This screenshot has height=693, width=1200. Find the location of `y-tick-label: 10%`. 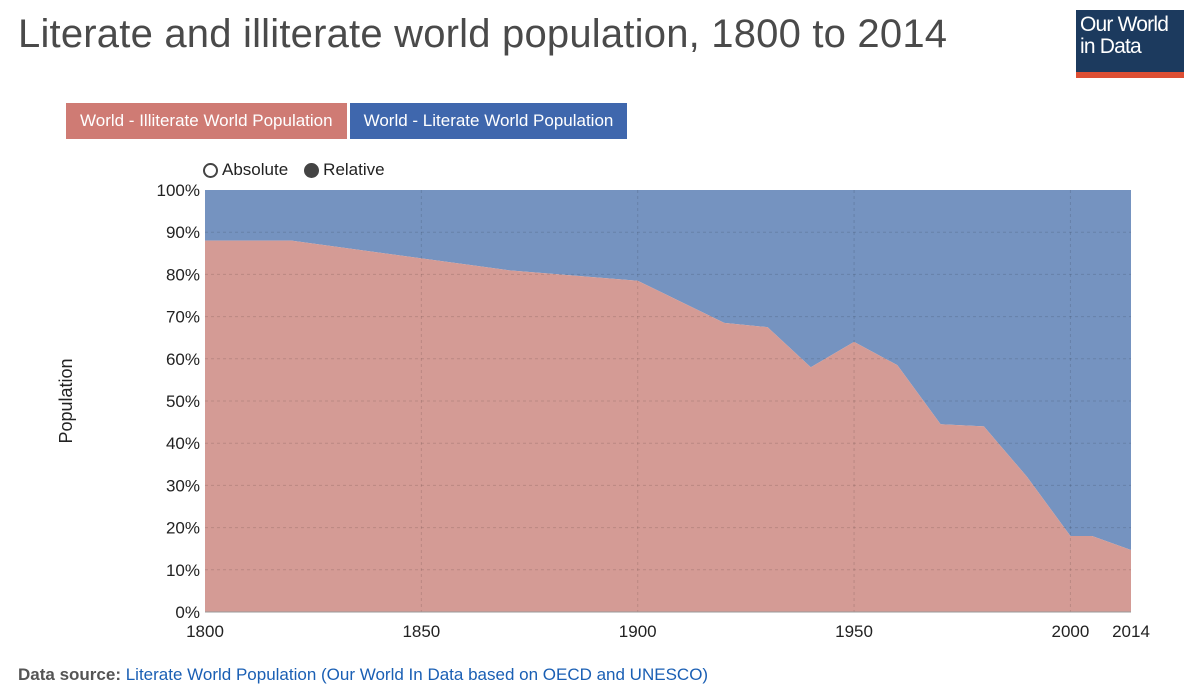

y-tick-label: 10% is located at coordinates (183, 570).